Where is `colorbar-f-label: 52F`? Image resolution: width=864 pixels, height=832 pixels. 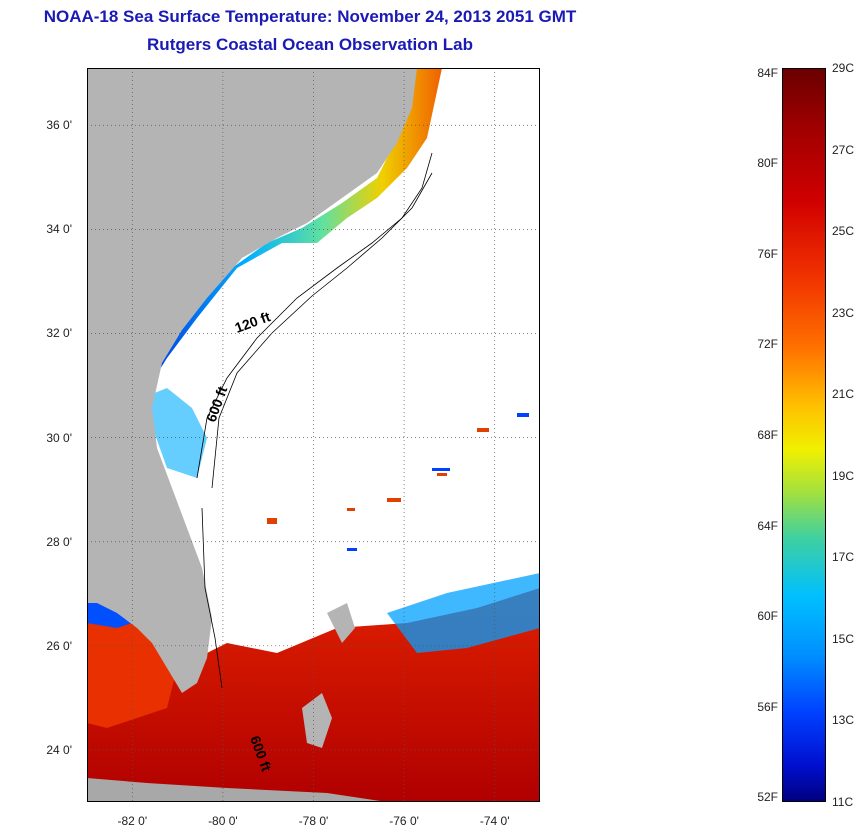
colorbar-f-label: 52F is located at coordinates (767, 797).